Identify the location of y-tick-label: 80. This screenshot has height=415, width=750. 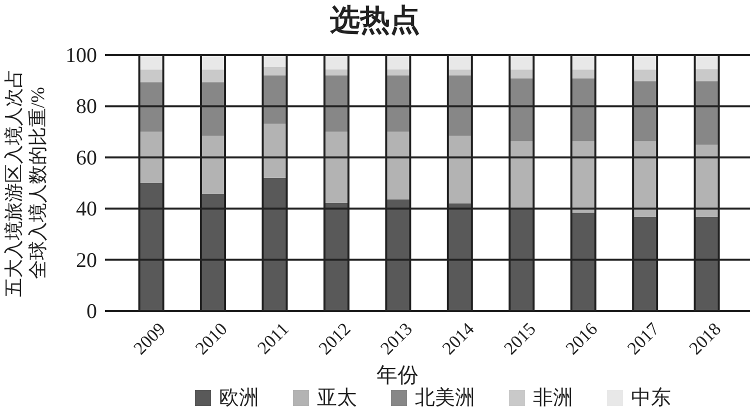
(86, 106).